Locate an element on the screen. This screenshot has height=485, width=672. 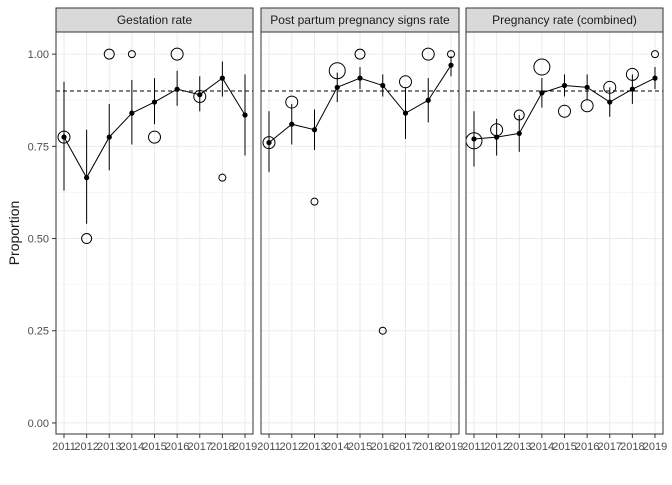
y-tick-label: 0.75 is located at coordinates (38, 147).